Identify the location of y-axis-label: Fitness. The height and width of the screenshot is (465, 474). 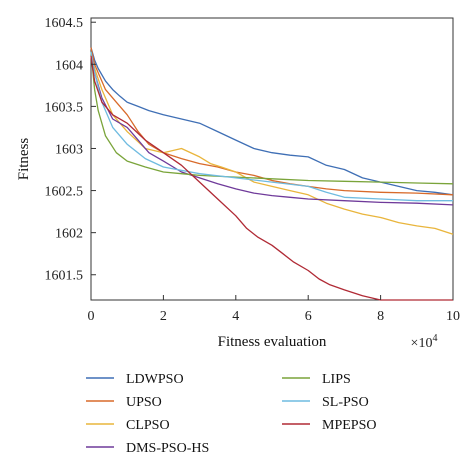
(24, 159).